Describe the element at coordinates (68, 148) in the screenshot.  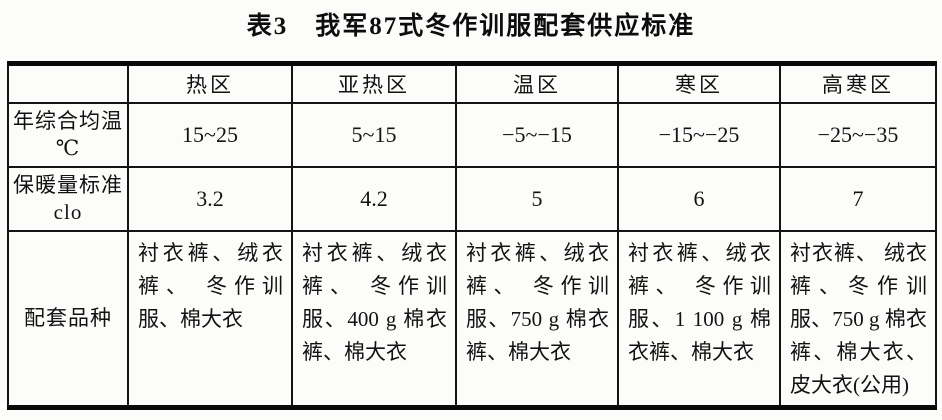
I see `row-label-unit: ℃` at that location.